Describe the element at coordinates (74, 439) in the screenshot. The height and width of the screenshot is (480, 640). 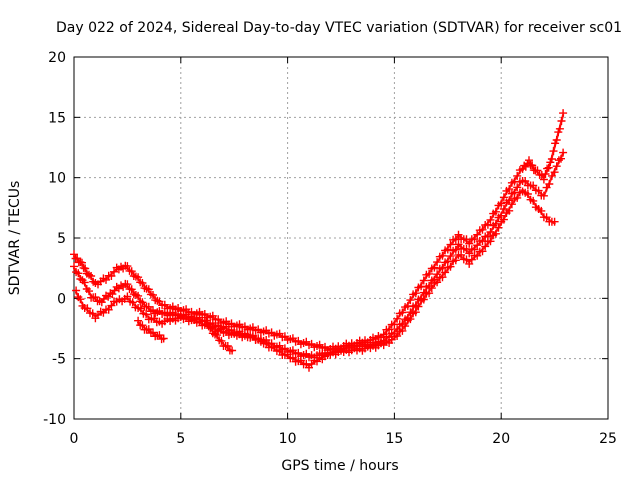
I see `x-tick-label: 0` at that location.